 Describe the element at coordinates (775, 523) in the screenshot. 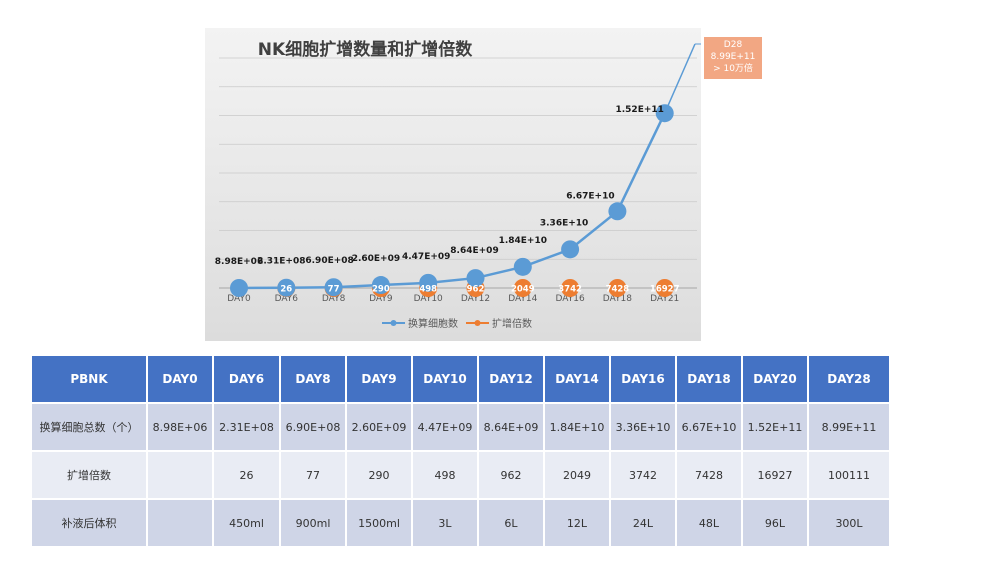

I see `table-cell: 96L` at that location.